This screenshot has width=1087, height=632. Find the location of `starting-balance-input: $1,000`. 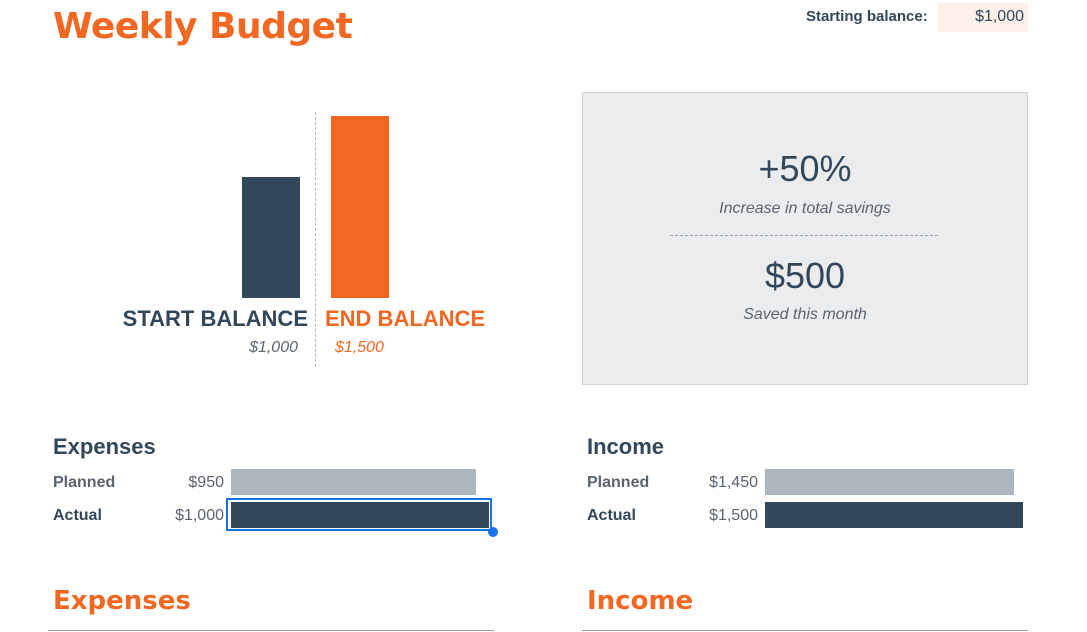

starting-balance-input: $1,000 is located at coordinates (983, 17).